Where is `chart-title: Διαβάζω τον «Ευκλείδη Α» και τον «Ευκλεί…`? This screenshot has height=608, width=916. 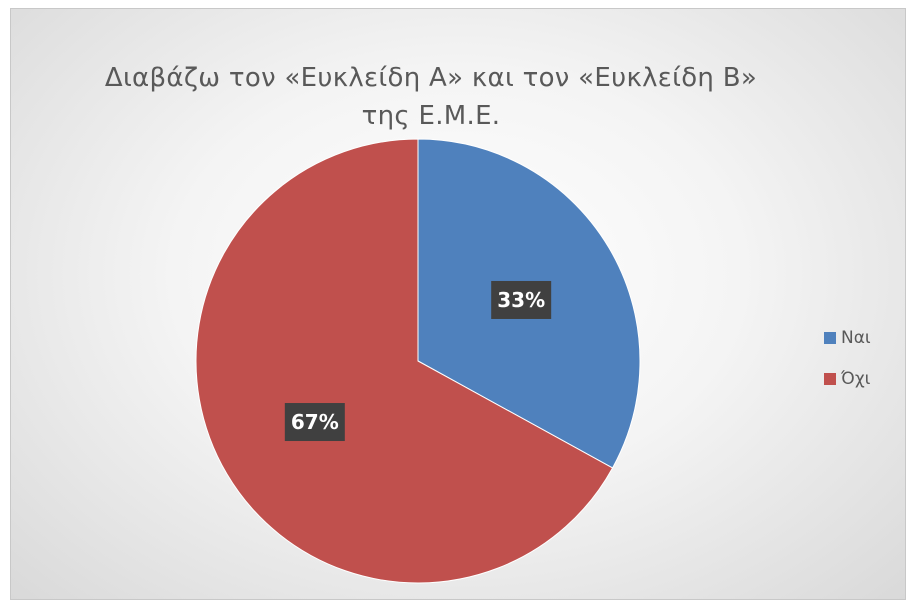 chart-title: Διαβάζω τον «Ευκλείδη Α» και τον «Ευκλεί… is located at coordinates (431, 97).